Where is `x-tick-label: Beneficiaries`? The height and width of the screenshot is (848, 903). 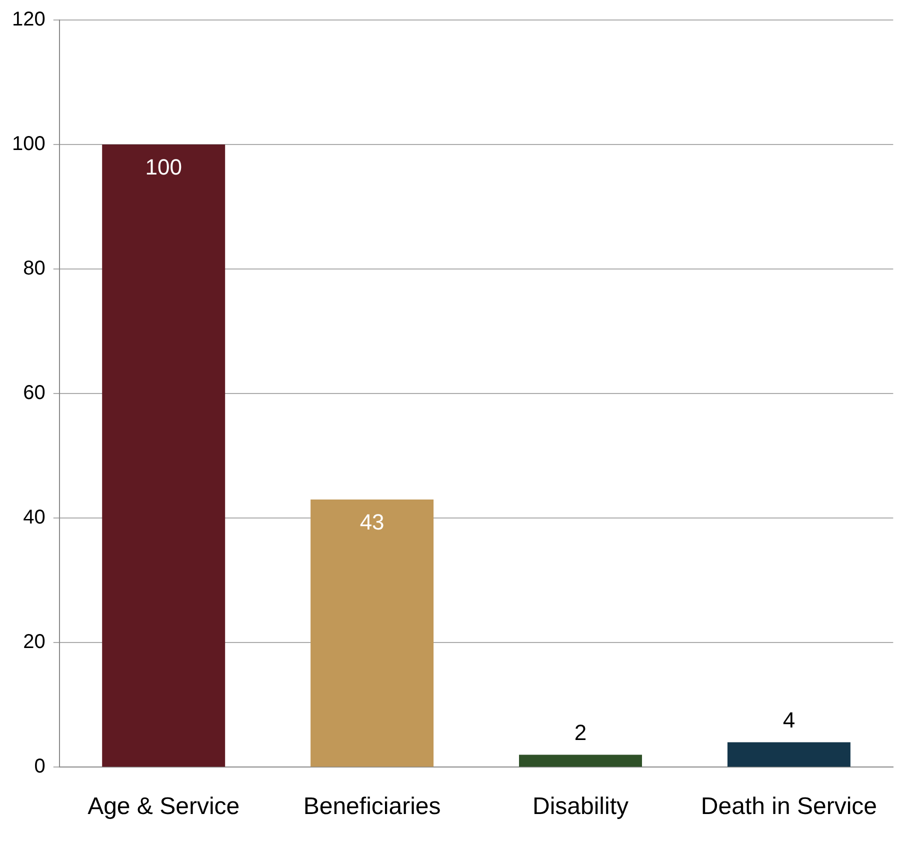 x-tick-label: Beneficiaries is located at coordinates (372, 806).